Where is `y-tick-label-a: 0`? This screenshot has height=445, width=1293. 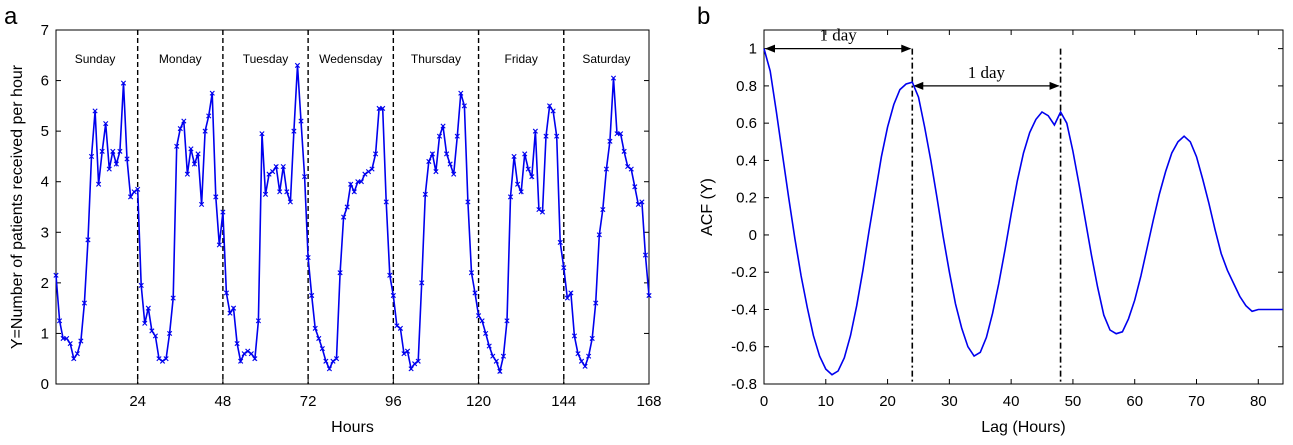
y-tick-label-a: 0 is located at coordinates (45, 384).